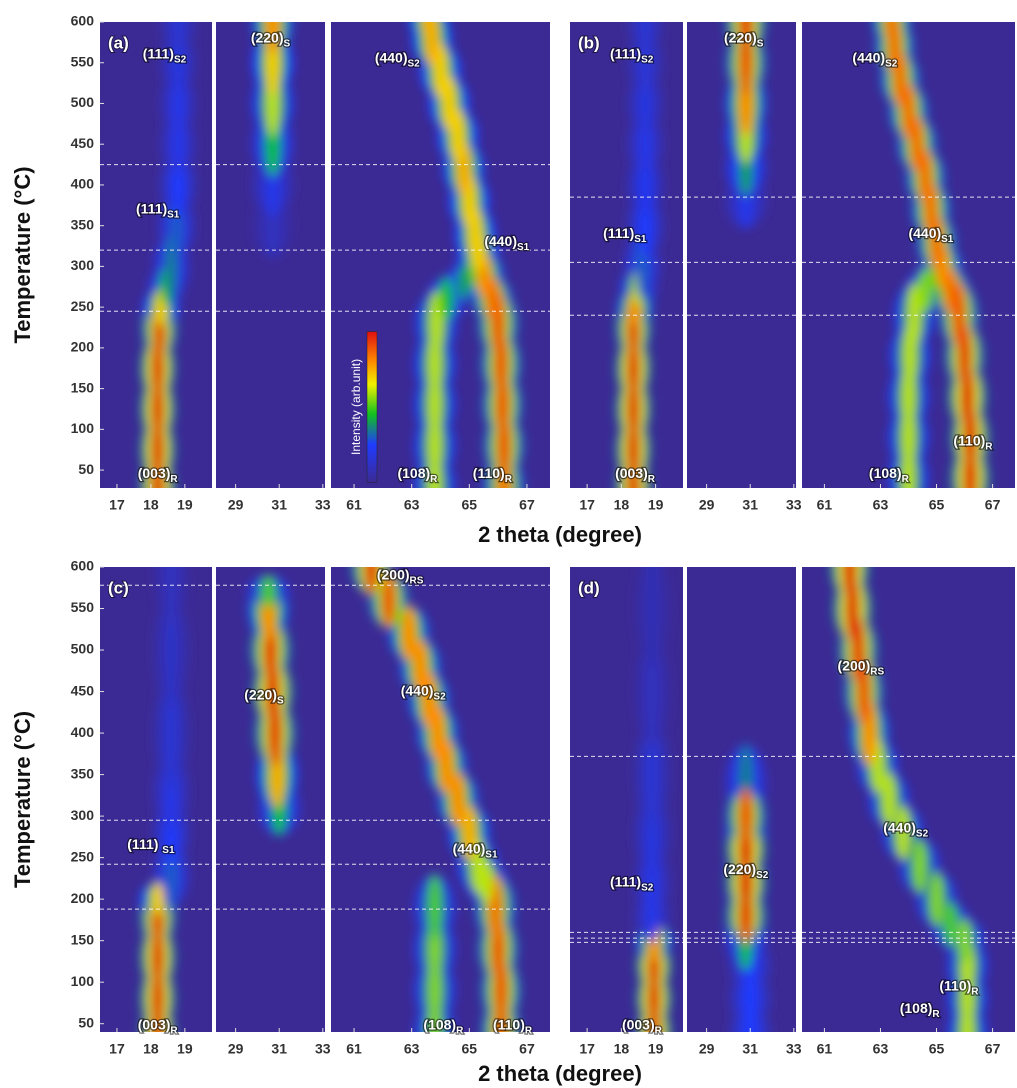  I want to click on peak-name: (200), so click(854, 665).